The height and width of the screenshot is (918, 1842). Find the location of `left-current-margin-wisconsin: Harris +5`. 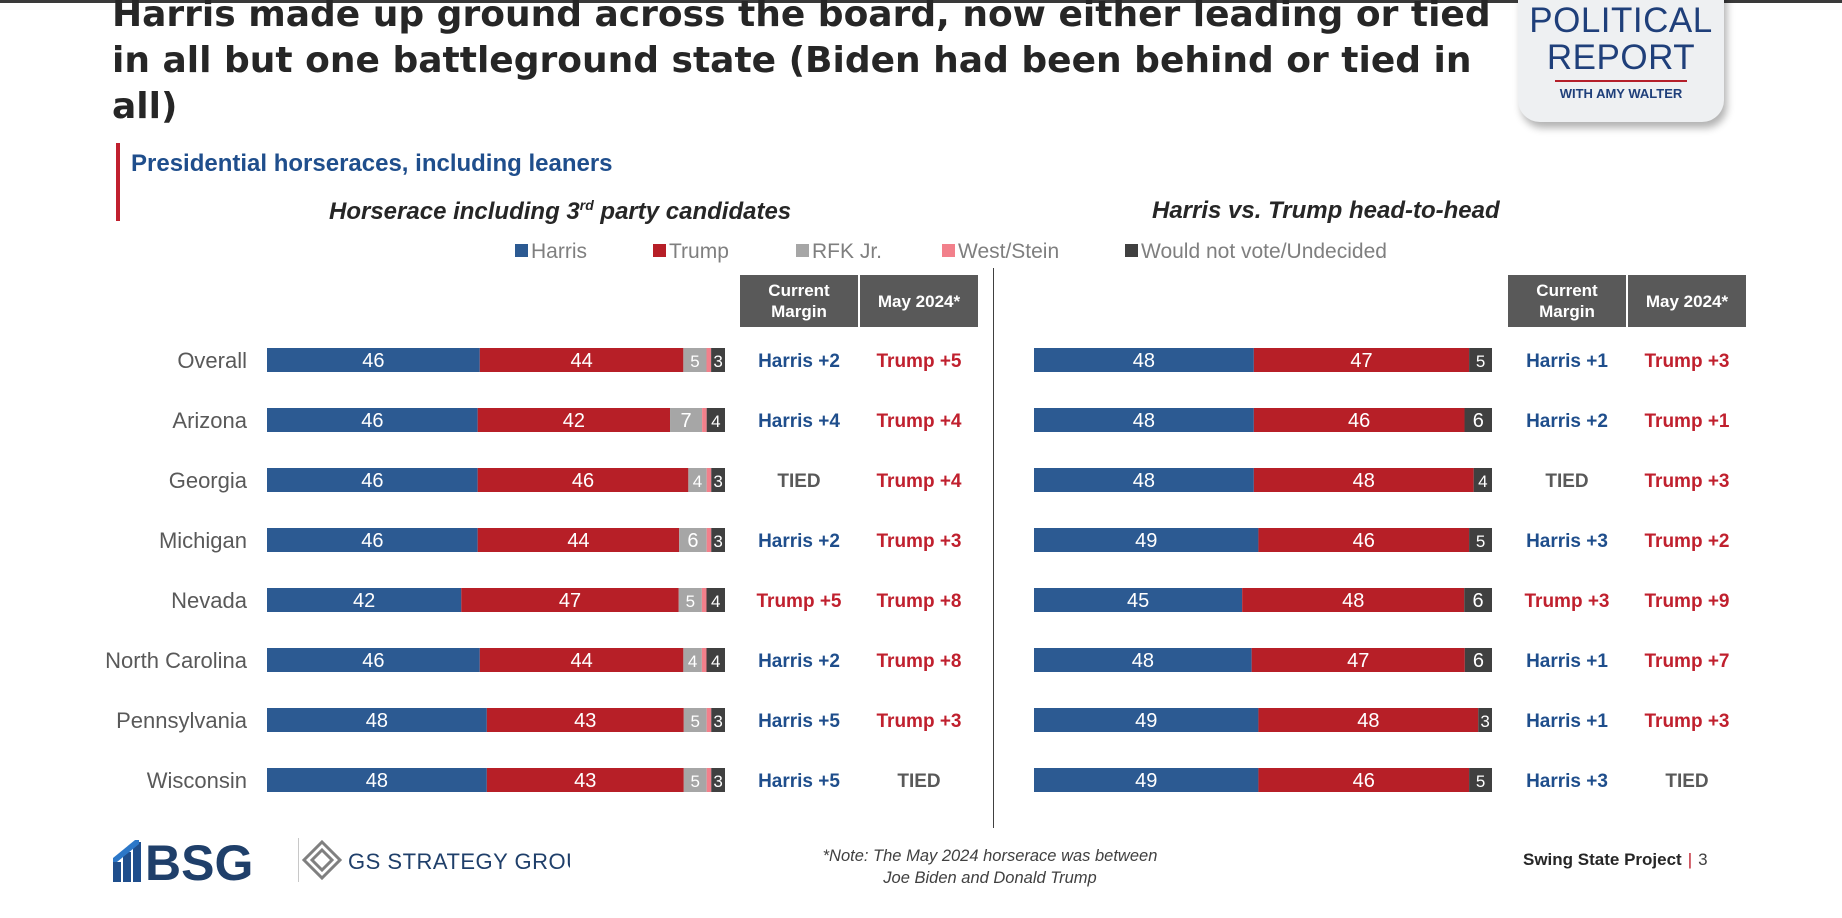

left-current-margin-wisconsin: Harris +5 is located at coordinates (799, 781).